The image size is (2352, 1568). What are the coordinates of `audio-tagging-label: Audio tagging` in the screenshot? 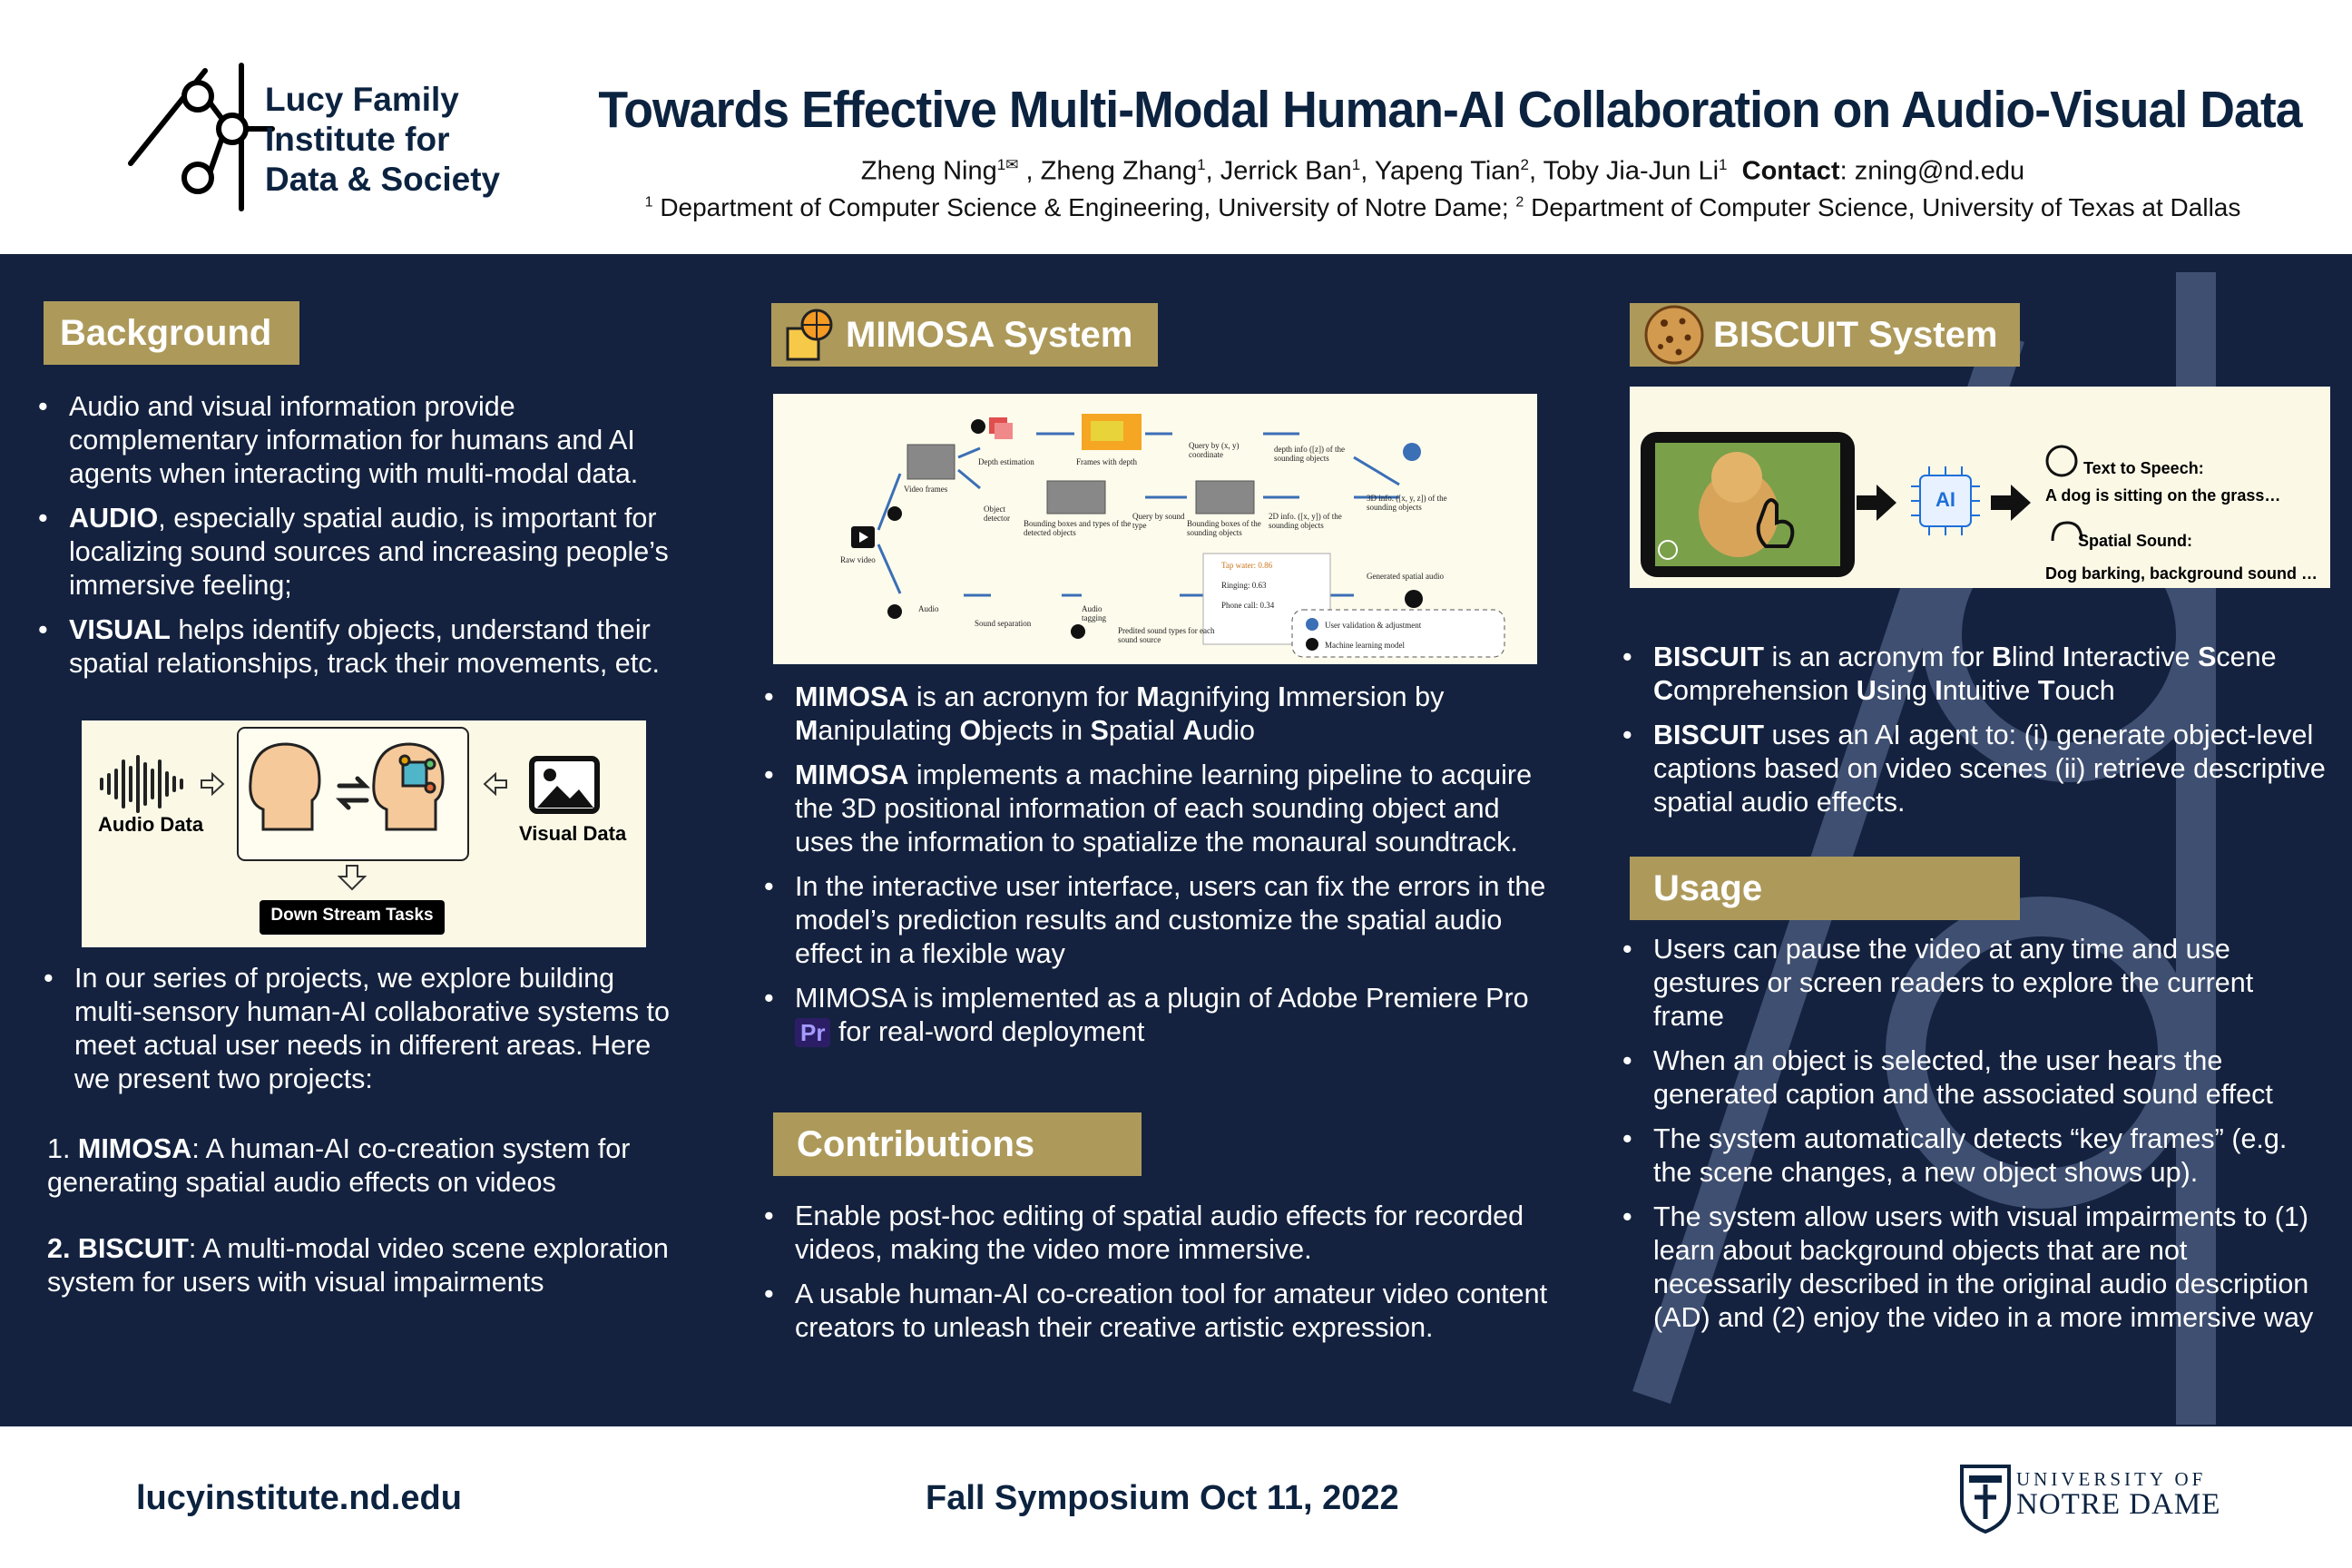 It's located at (1094, 613).